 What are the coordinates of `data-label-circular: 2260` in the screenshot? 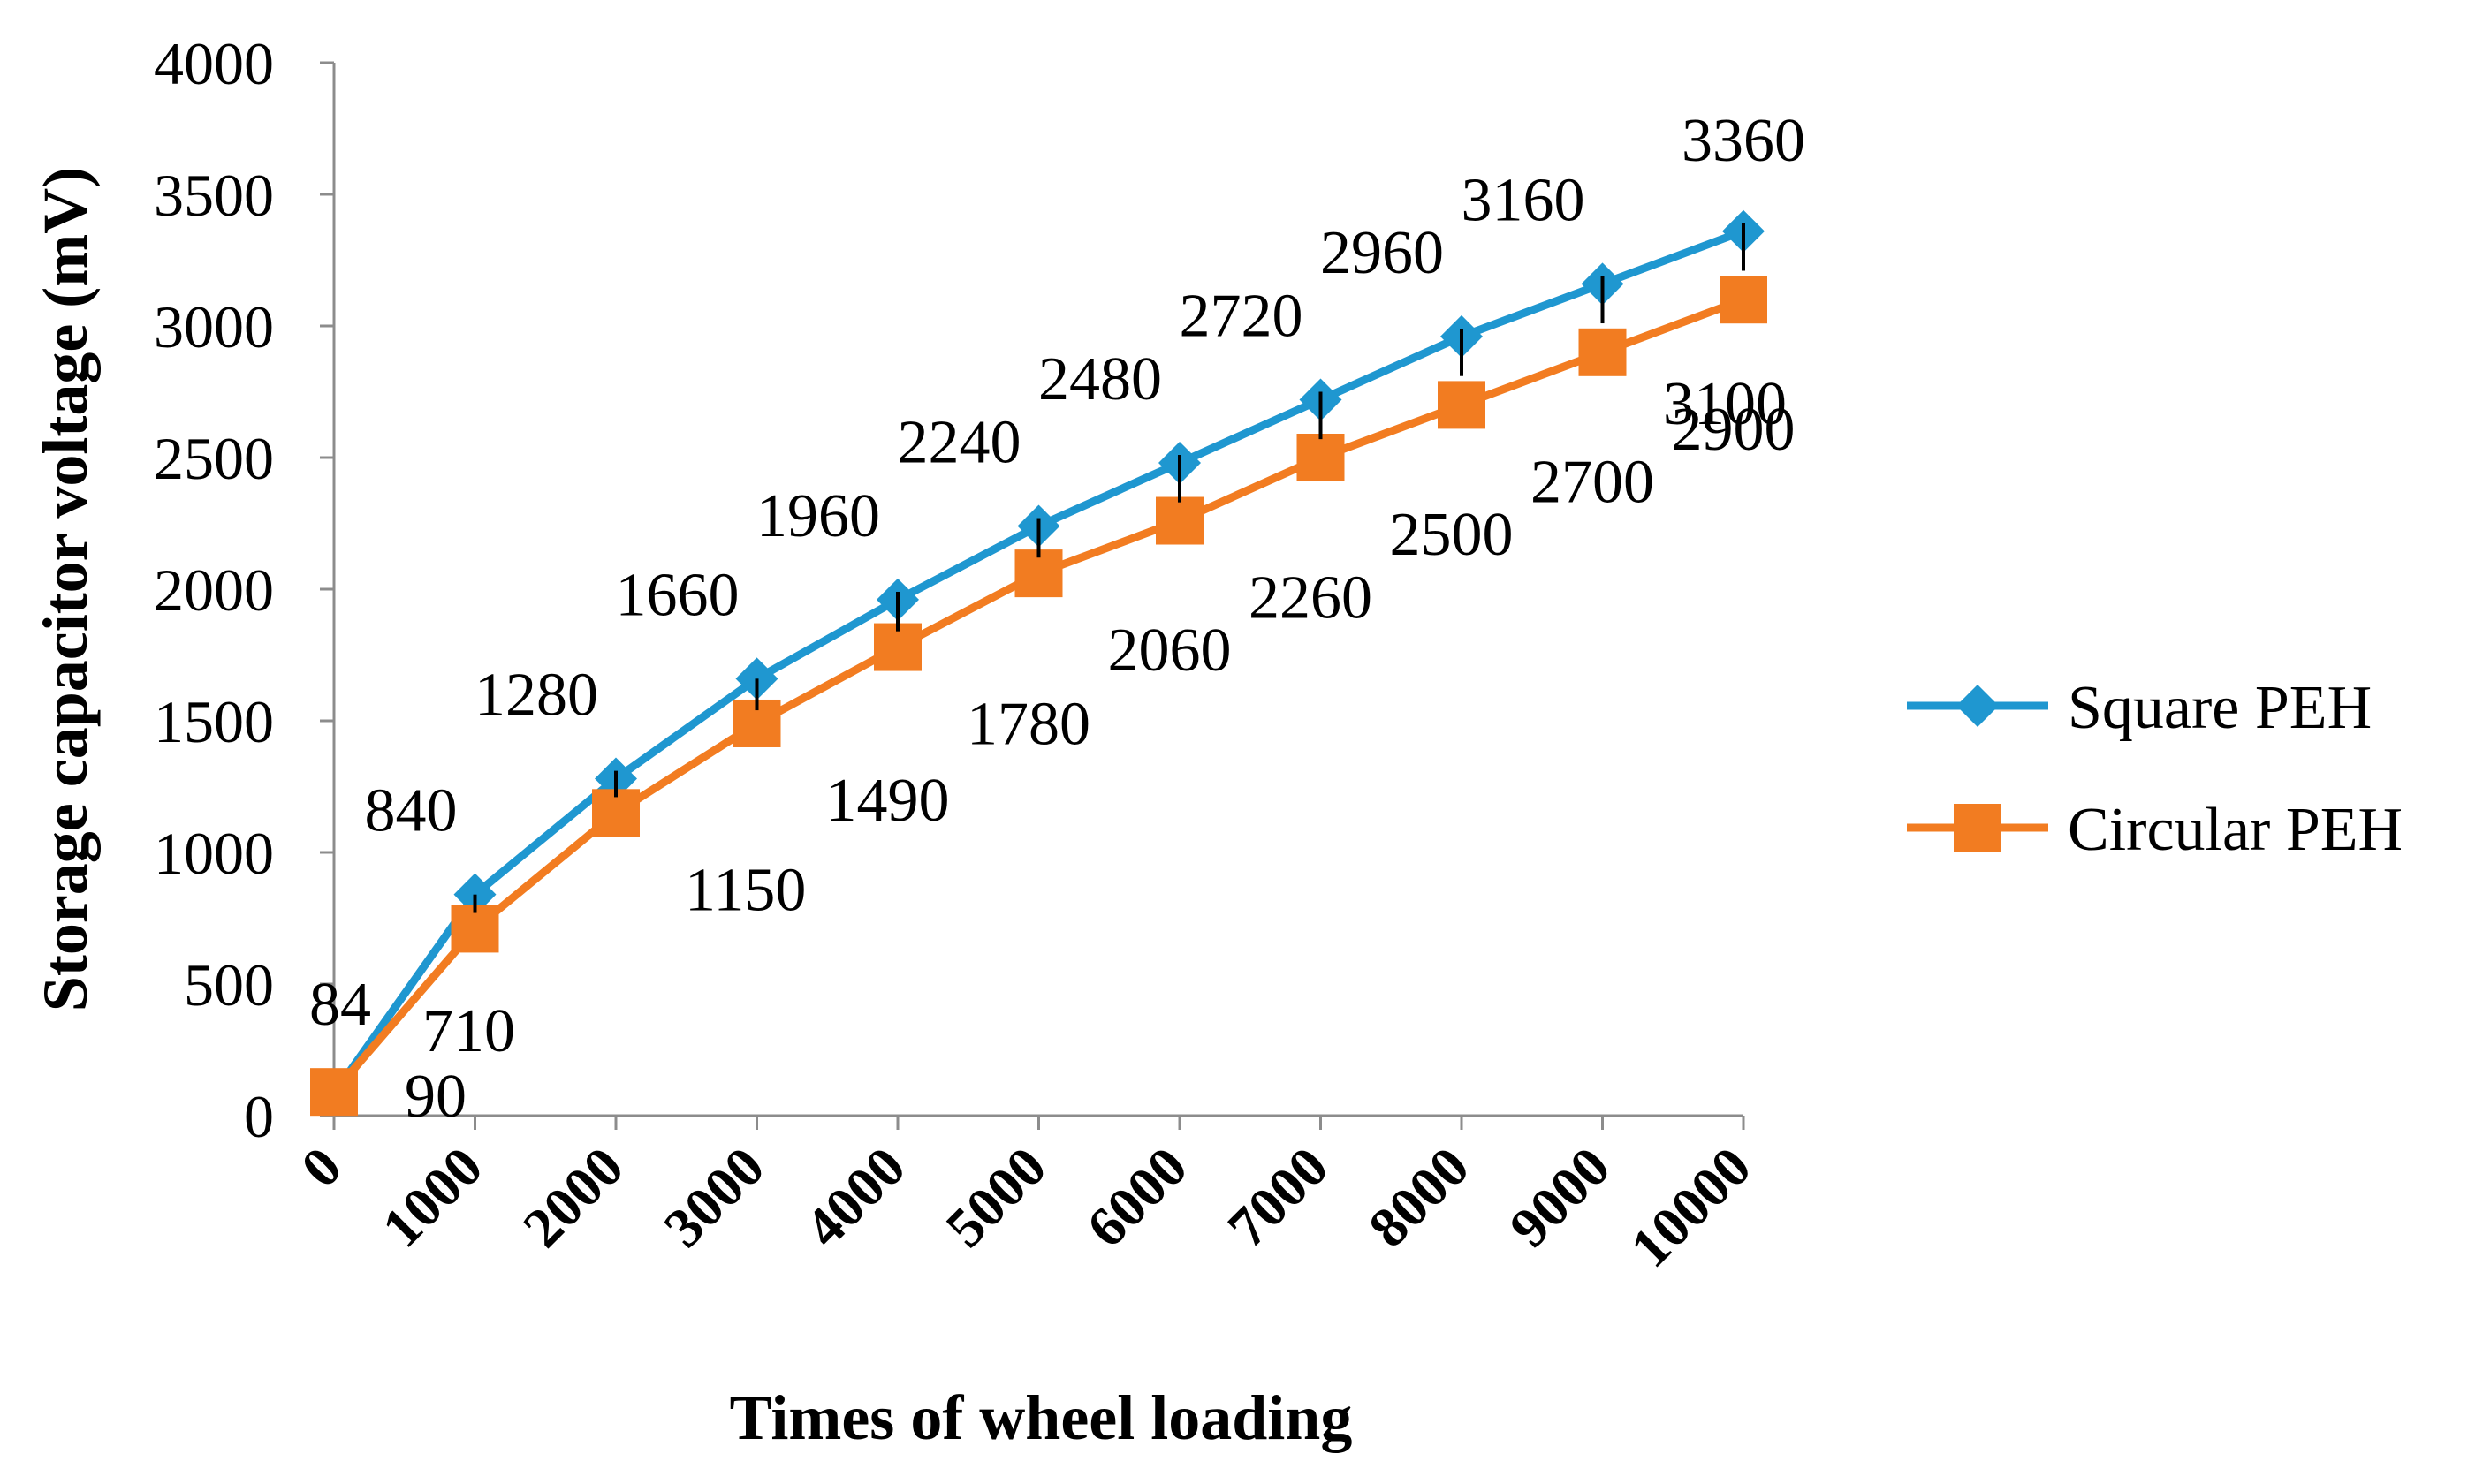 It's located at (1310, 598).